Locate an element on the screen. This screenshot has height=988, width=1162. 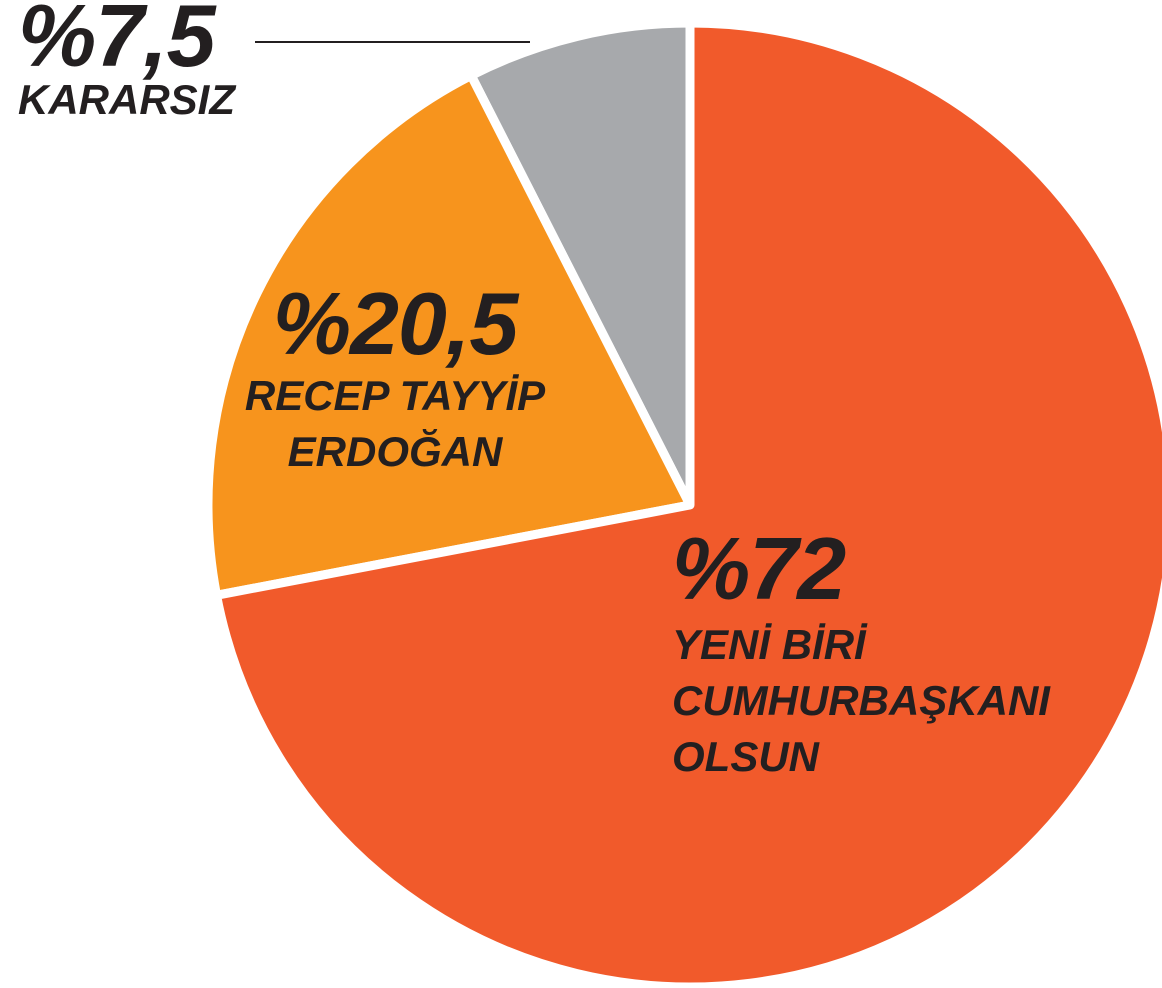
slice-label: %72 YENİ BİRİ CUMHURBAŞKANI OLSUN is located at coordinates (861, 655).